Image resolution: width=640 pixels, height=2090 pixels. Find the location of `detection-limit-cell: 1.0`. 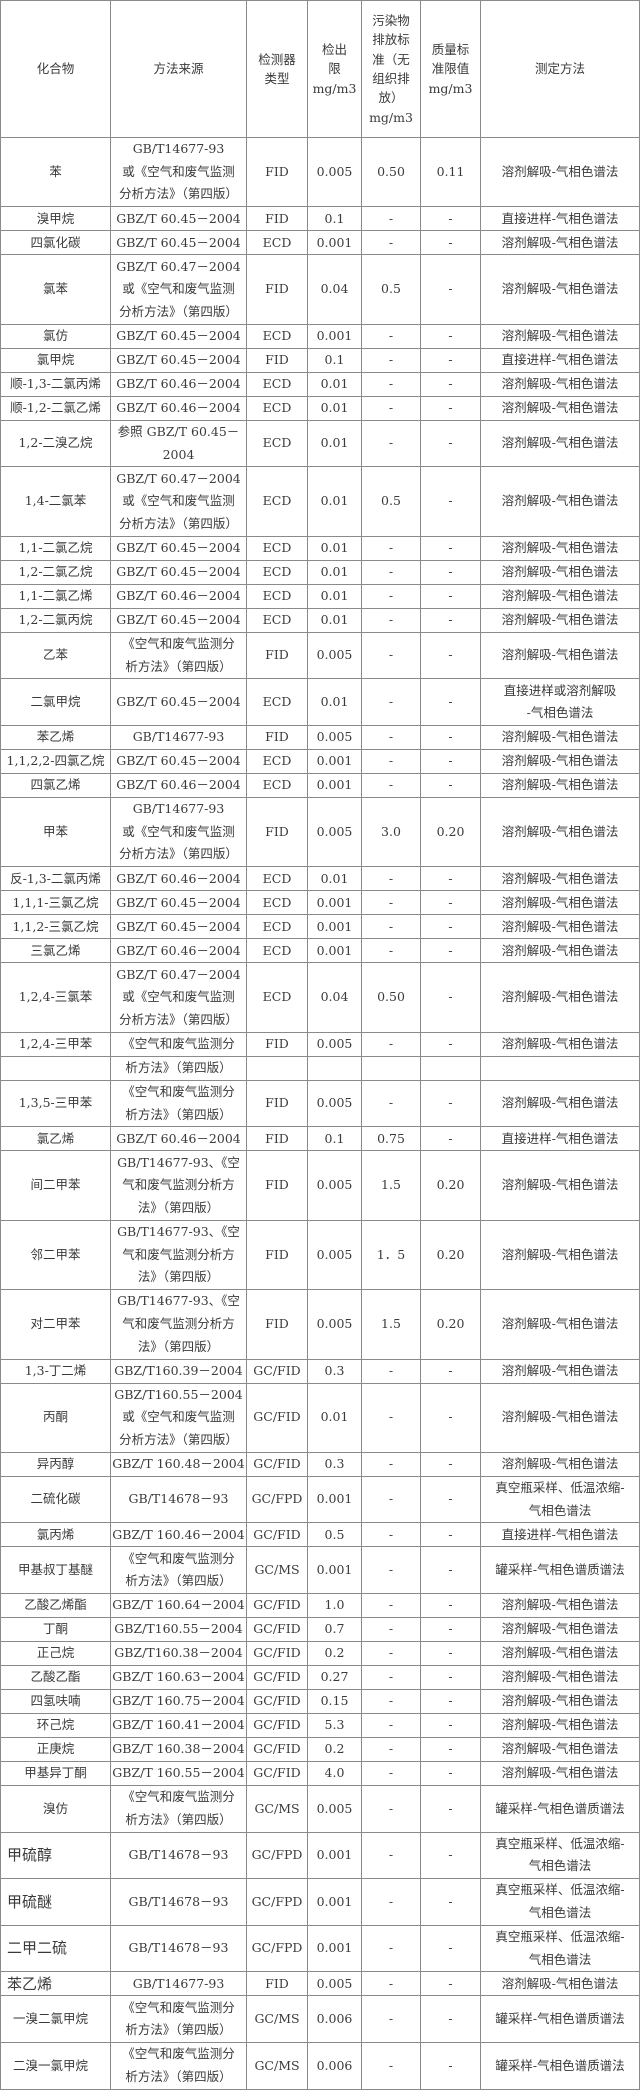

detection-limit-cell: 1.0 is located at coordinates (334, 1606).